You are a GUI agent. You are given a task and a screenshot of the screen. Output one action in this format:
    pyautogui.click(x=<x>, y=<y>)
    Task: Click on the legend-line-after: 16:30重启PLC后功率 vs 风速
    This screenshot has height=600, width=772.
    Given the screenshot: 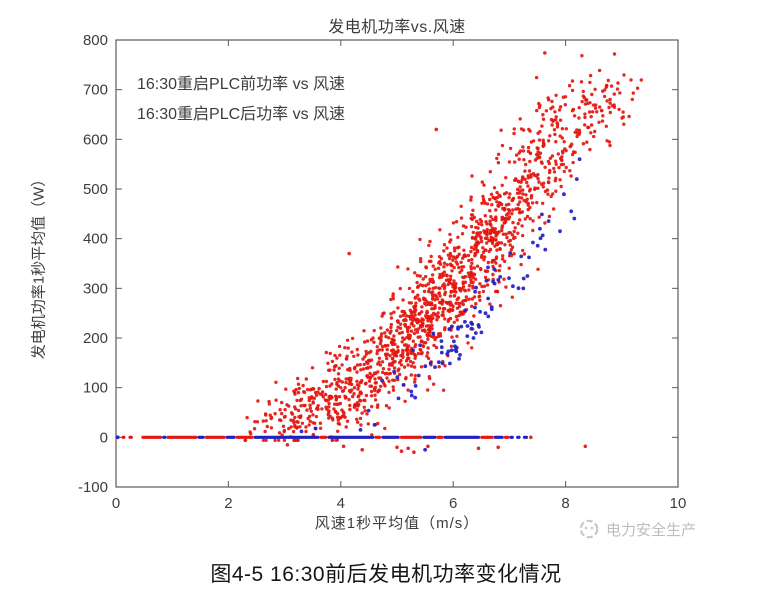 What is the action you would take?
    pyautogui.click(x=241, y=114)
    